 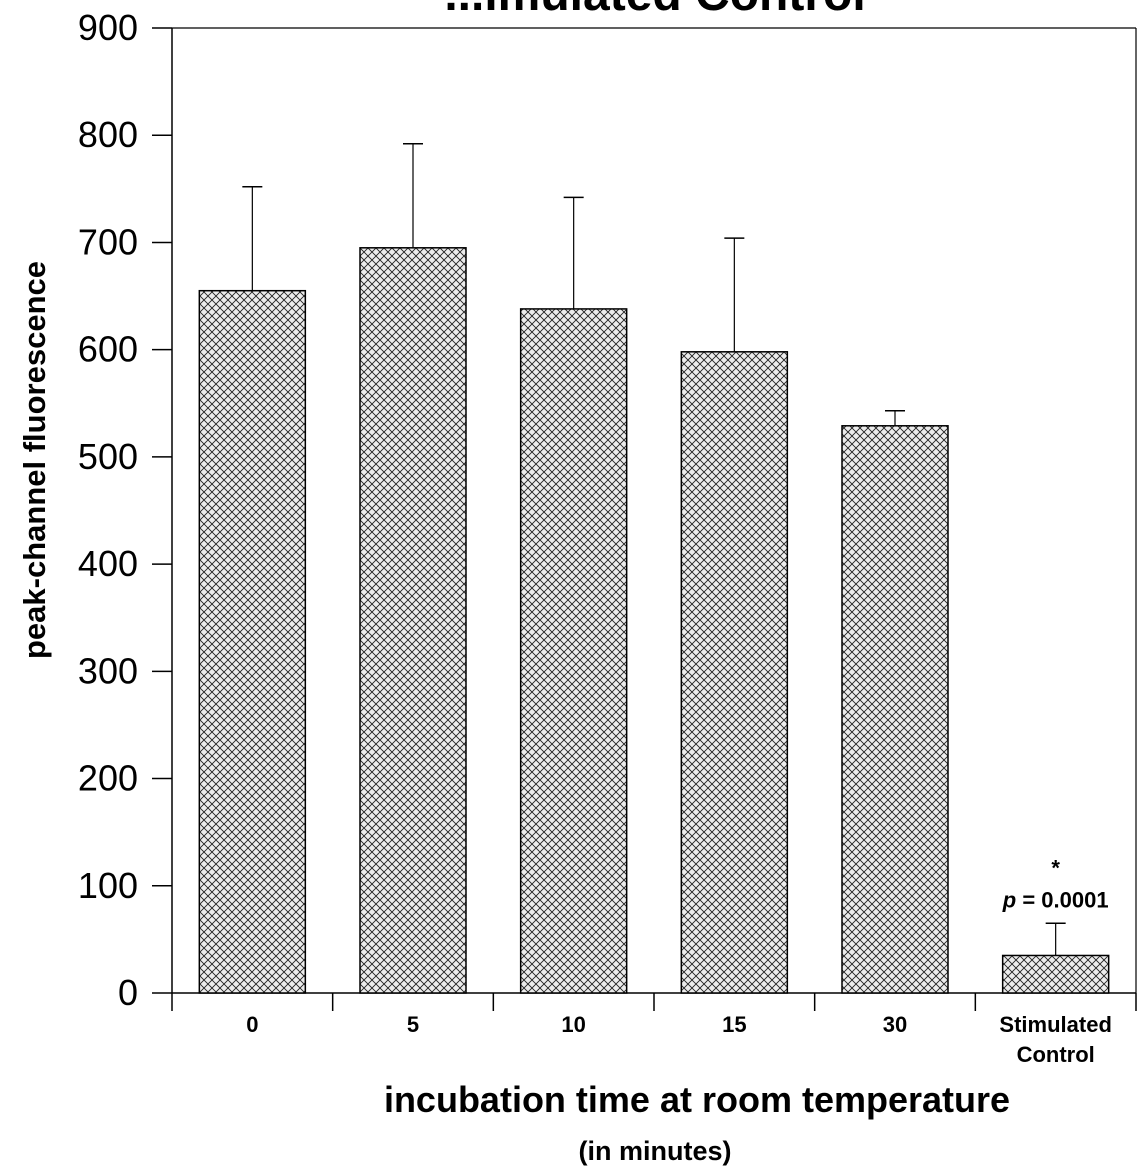 What do you see at coordinates (1055, 899) in the screenshot?
I see `p-value-label: p = 0.0001` at bounding box center [1055, 899].